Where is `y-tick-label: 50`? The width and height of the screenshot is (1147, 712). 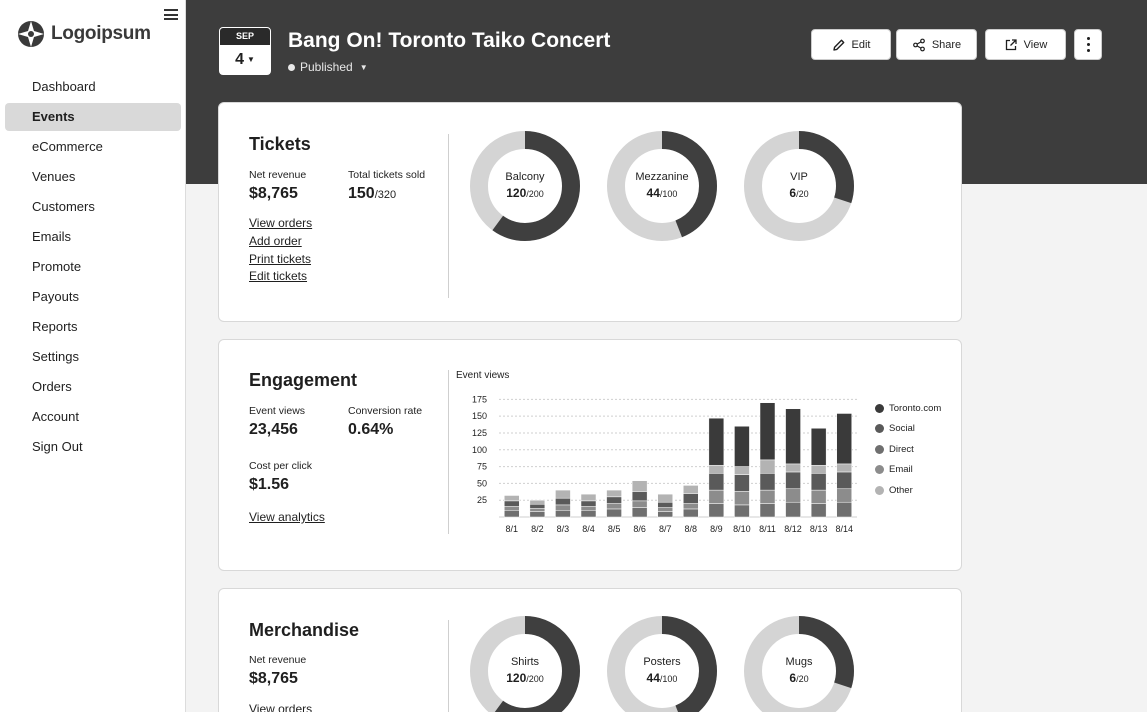
y-tick-label: 50 is located at coordinates (482, 483).